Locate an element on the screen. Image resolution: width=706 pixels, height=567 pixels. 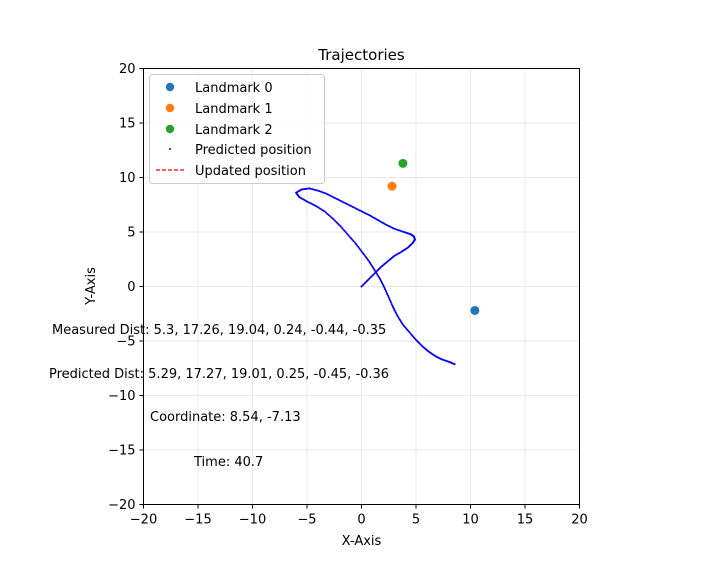
y-tick-label: 15 is located at coordinates (127, 124).